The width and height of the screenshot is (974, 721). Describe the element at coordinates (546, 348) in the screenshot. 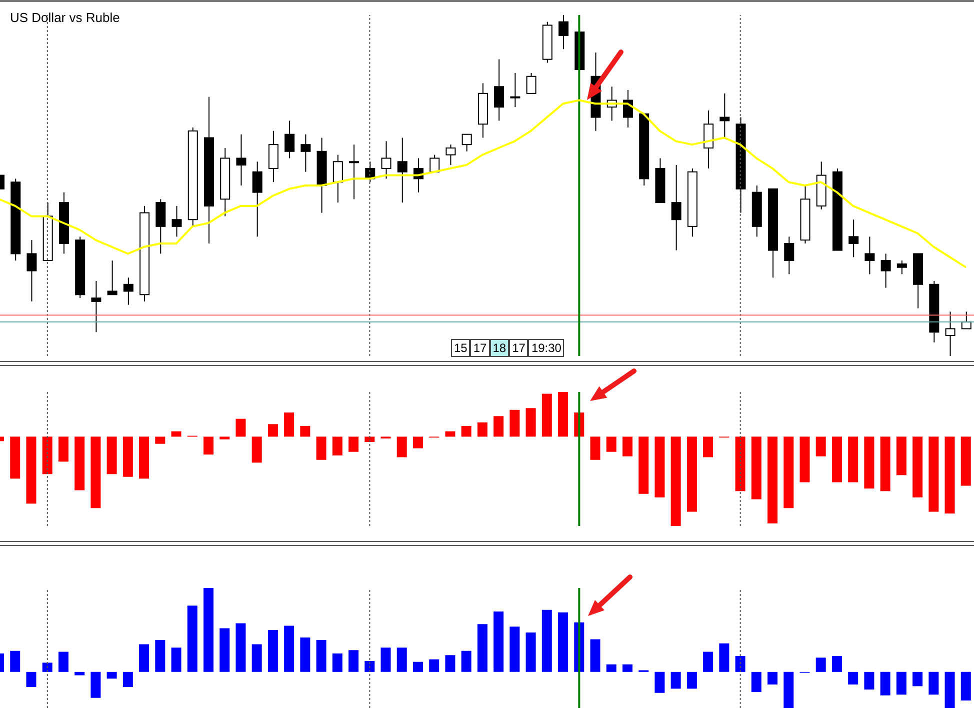

I see `annotation: 19:30` at that location.